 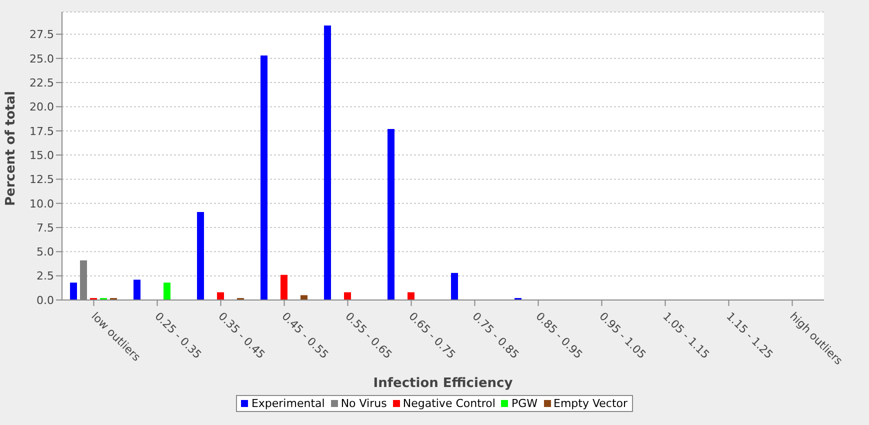 I want to click on y-tick-label: 15.0, so click(x=42, y=155).